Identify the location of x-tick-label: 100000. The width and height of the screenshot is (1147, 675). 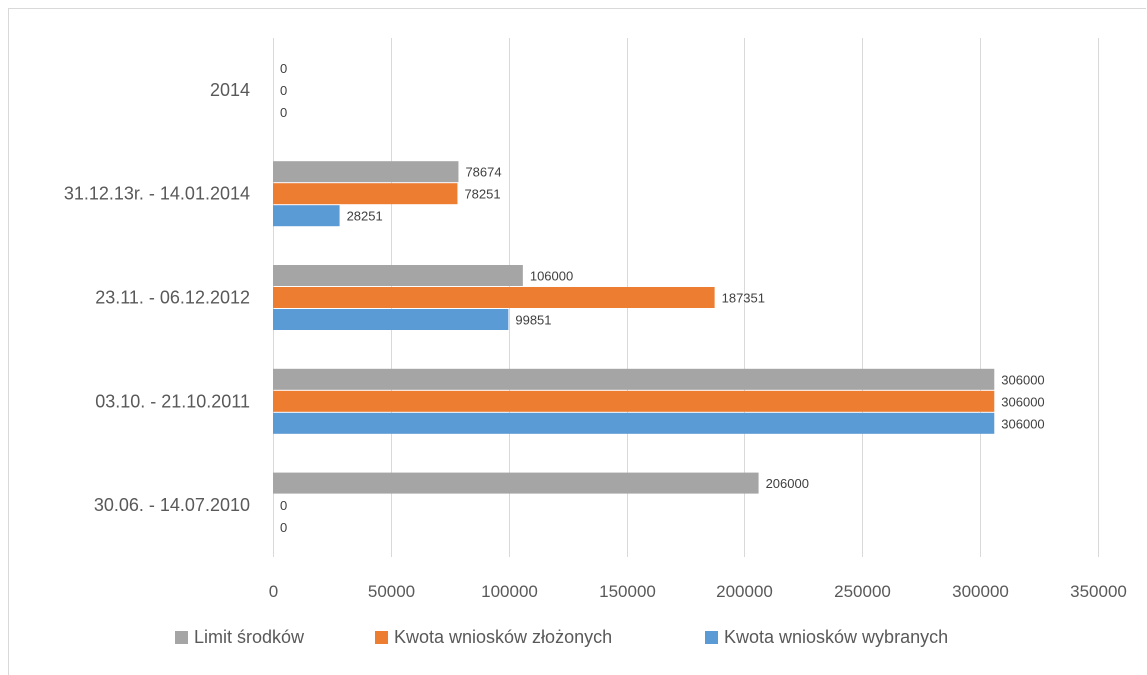
(509, 591).